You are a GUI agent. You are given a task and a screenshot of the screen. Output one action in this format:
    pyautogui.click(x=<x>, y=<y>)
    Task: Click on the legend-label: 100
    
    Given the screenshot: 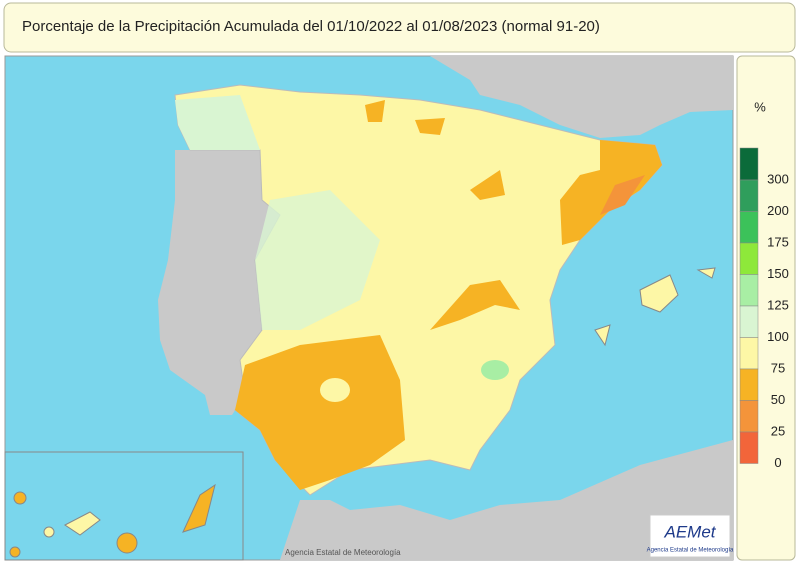 What is the action you would take?
    pyautogui.click(x=778, y=336)
    